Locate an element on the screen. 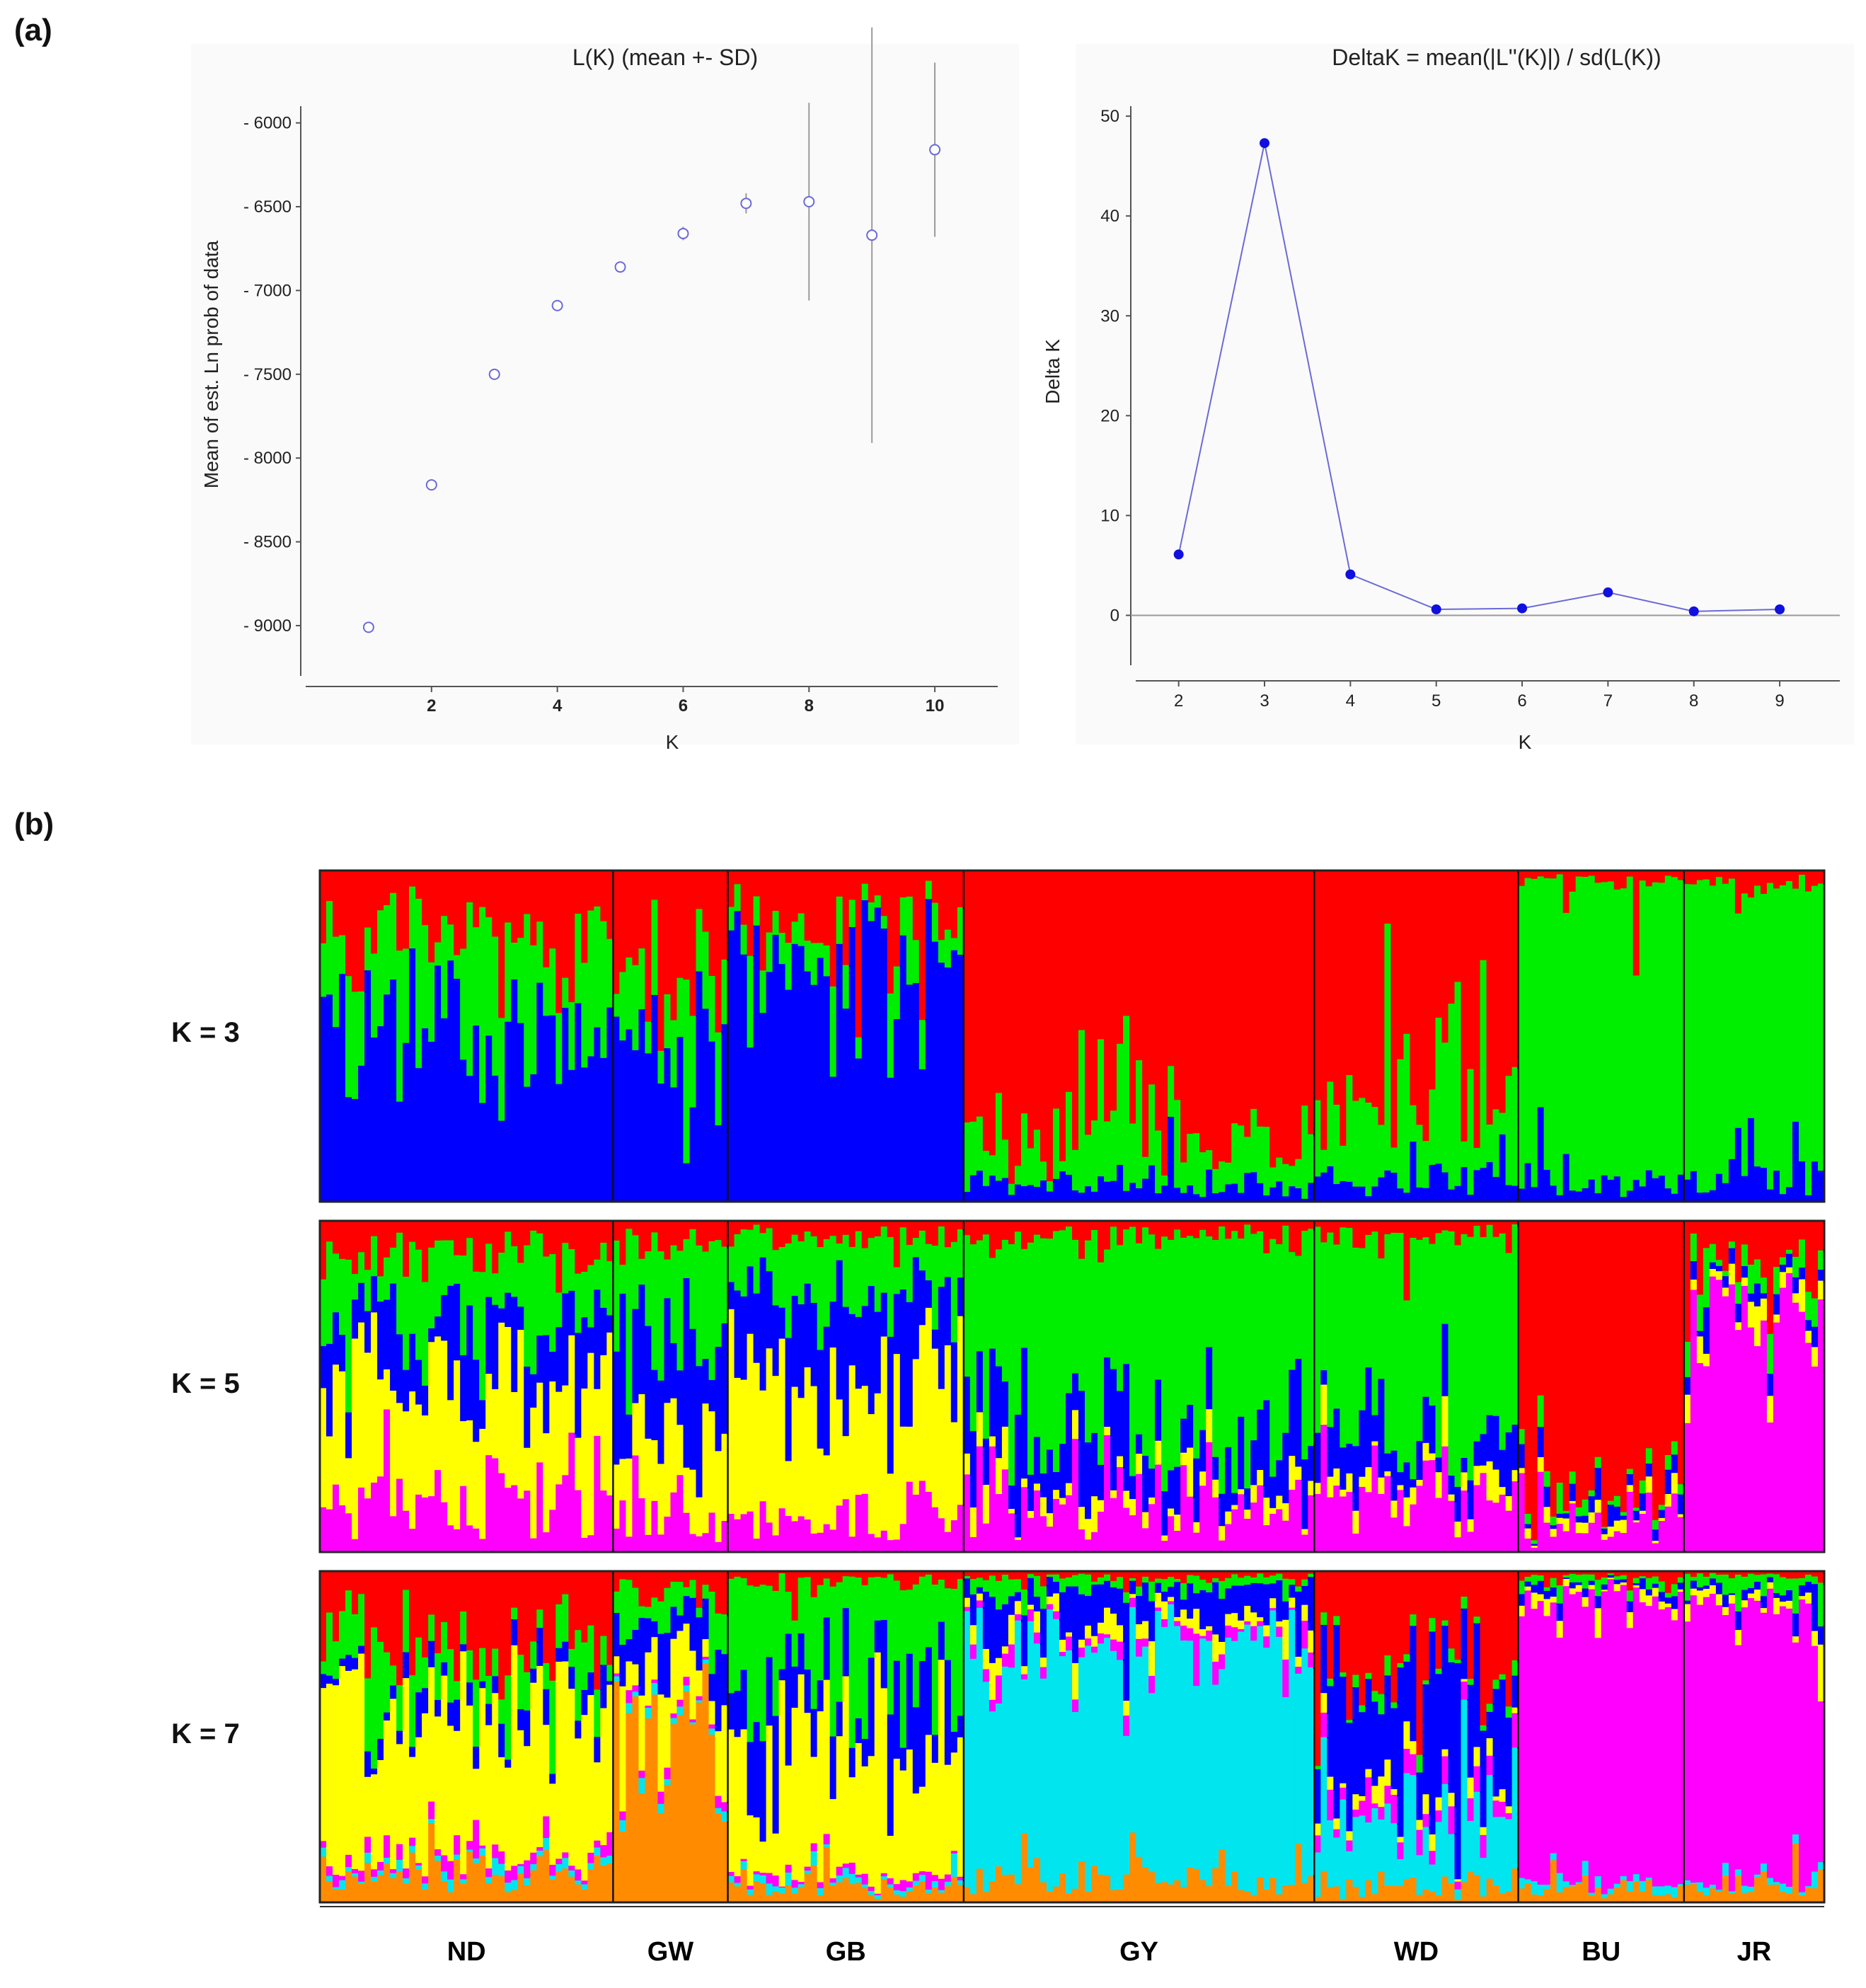  lk-y-tick-label: - 6500 is located at coordinates (267, 207).